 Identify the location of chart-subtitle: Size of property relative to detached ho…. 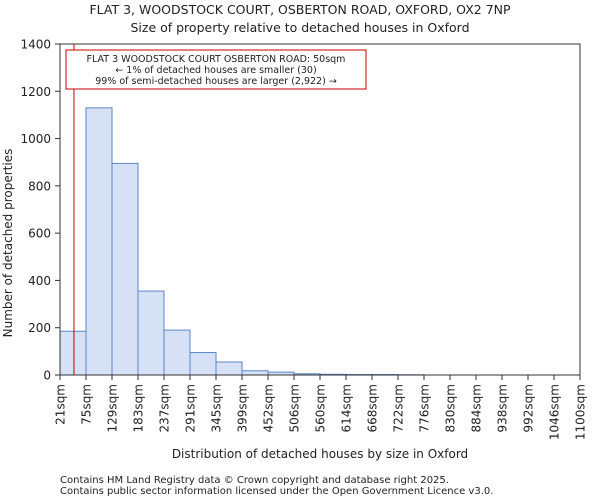
(299, 27).